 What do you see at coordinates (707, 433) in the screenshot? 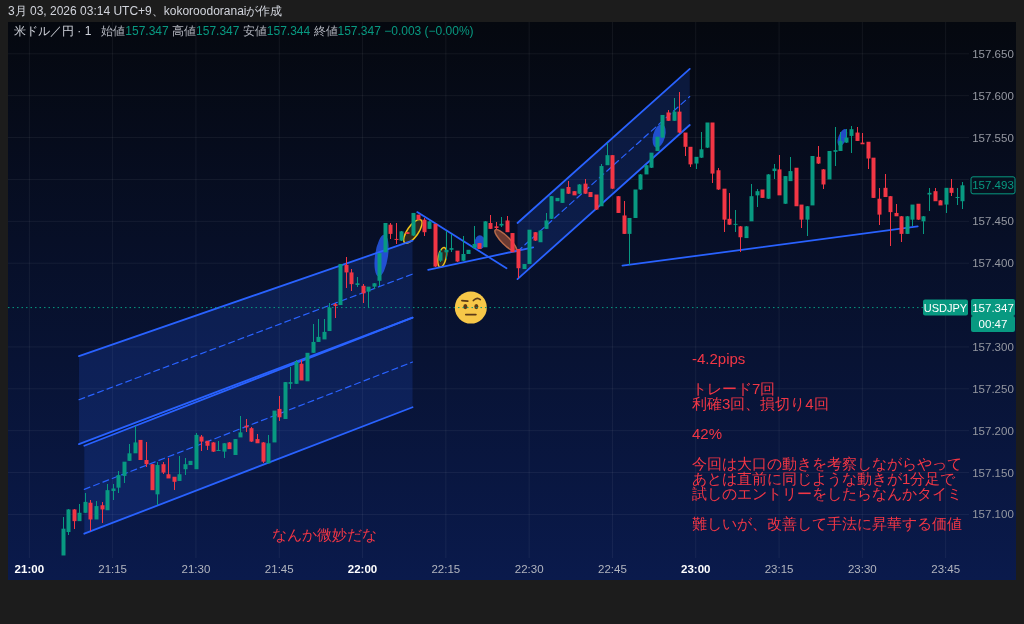
I see `annotation: 42%` at bounding box center [707, 433].